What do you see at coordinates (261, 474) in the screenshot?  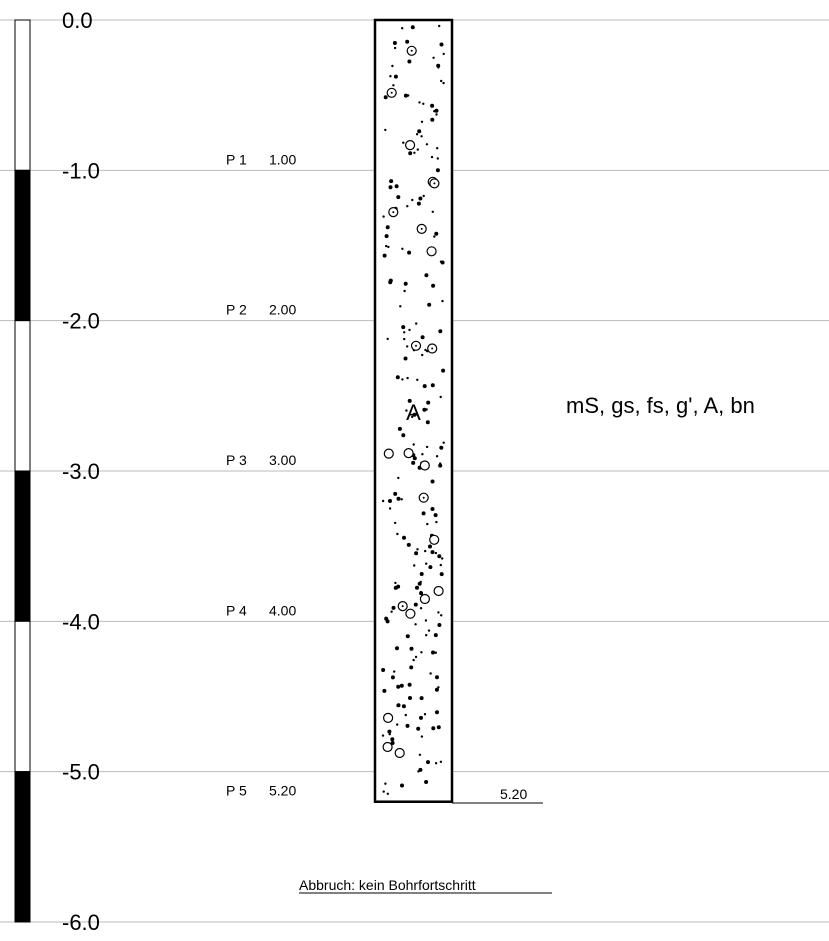 I see `sample-labels: P 1 1.00 P 2 2.00 P 3 3.00 P 4 4.00 P 5 5.20` at bounding box center [261, 474].